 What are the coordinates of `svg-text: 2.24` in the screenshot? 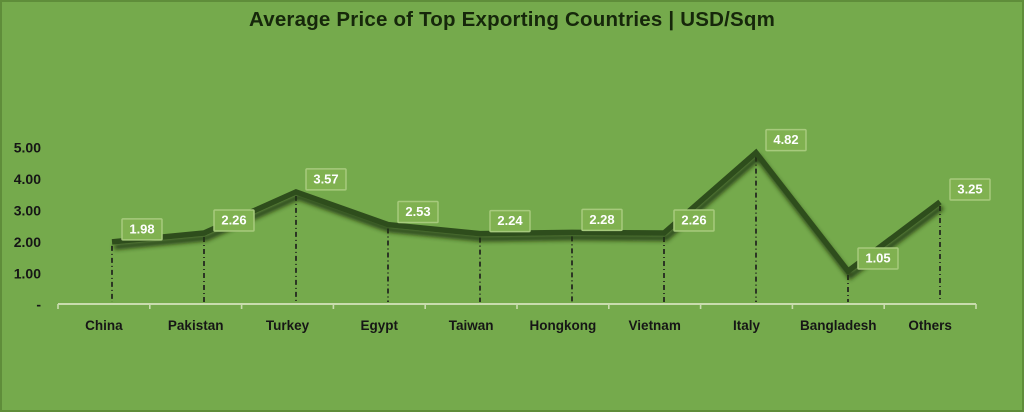 It's located at (510, 220).